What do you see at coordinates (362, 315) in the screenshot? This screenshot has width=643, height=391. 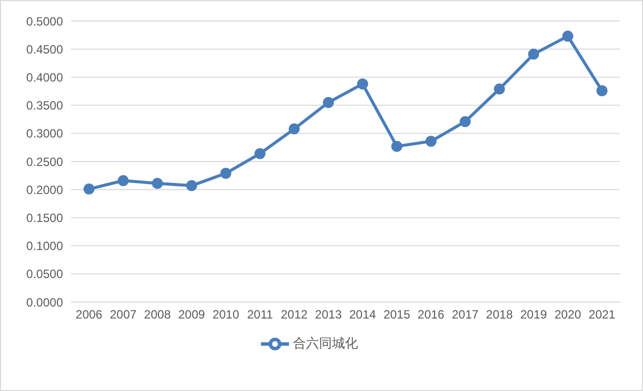 I see `x-tick-label: 2014` at bounding box center [362, 315].